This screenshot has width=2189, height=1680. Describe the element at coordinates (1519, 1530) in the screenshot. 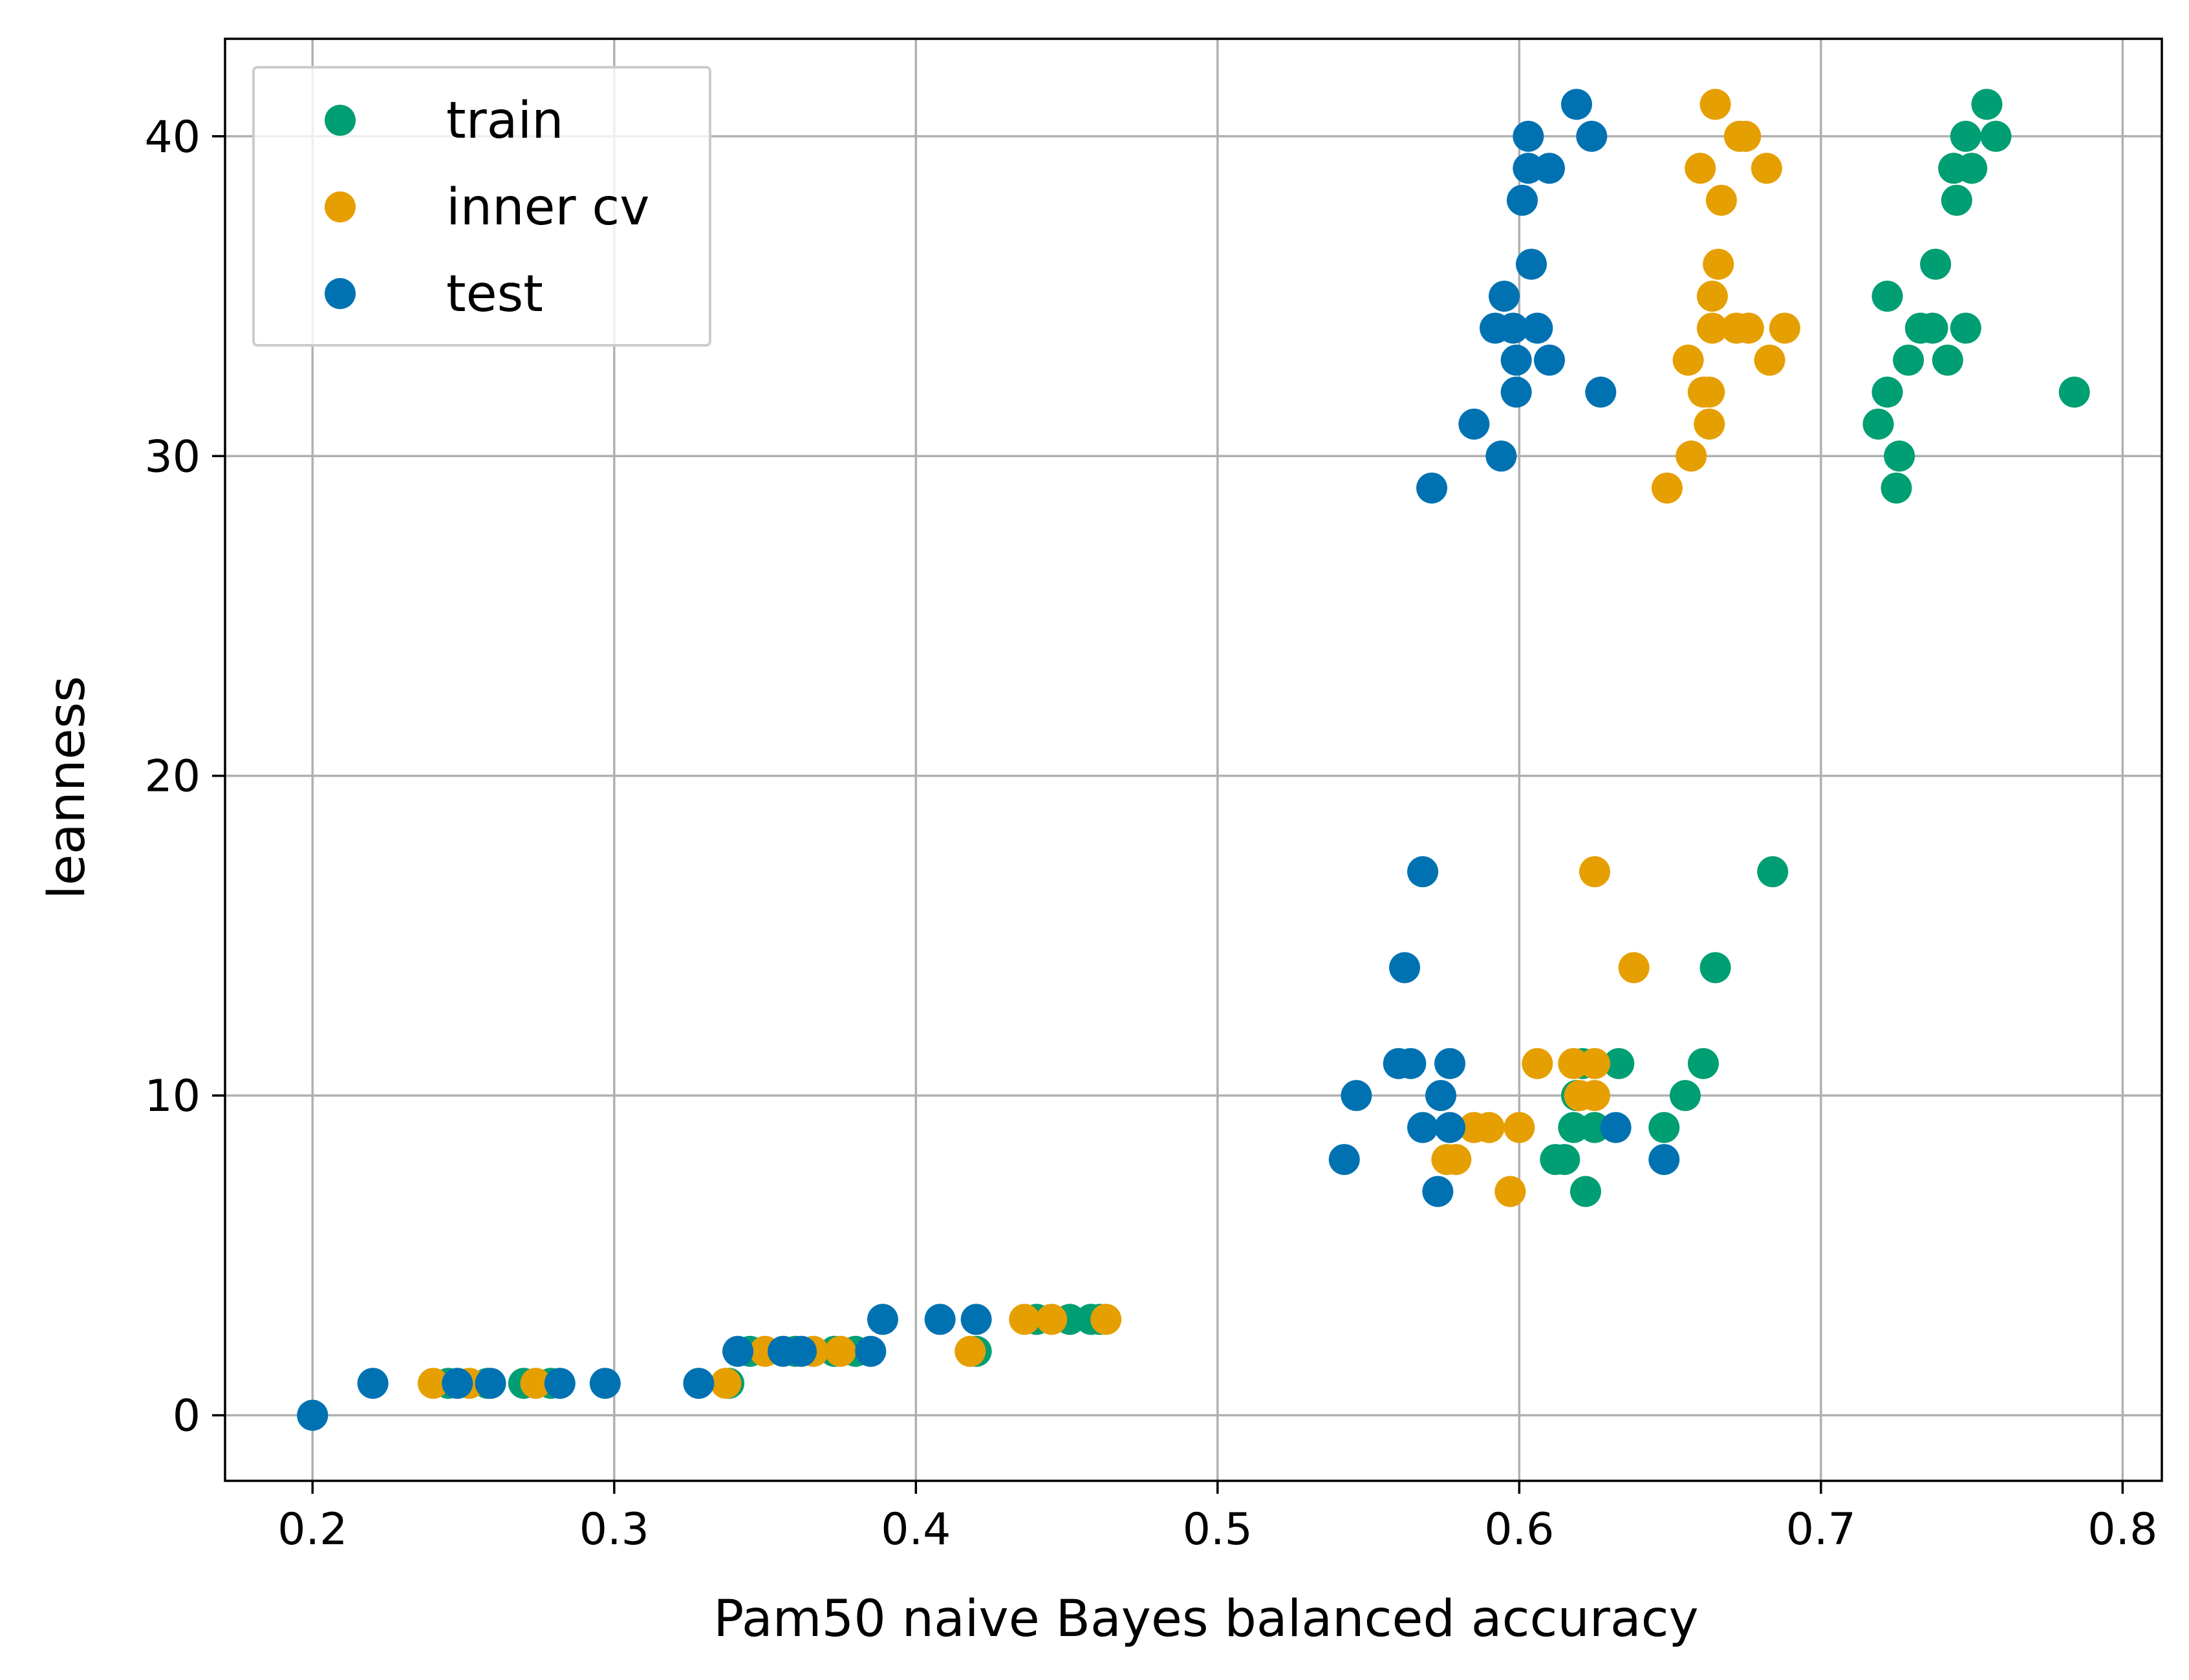

I see `x-tick-label: 0.6` at that location.